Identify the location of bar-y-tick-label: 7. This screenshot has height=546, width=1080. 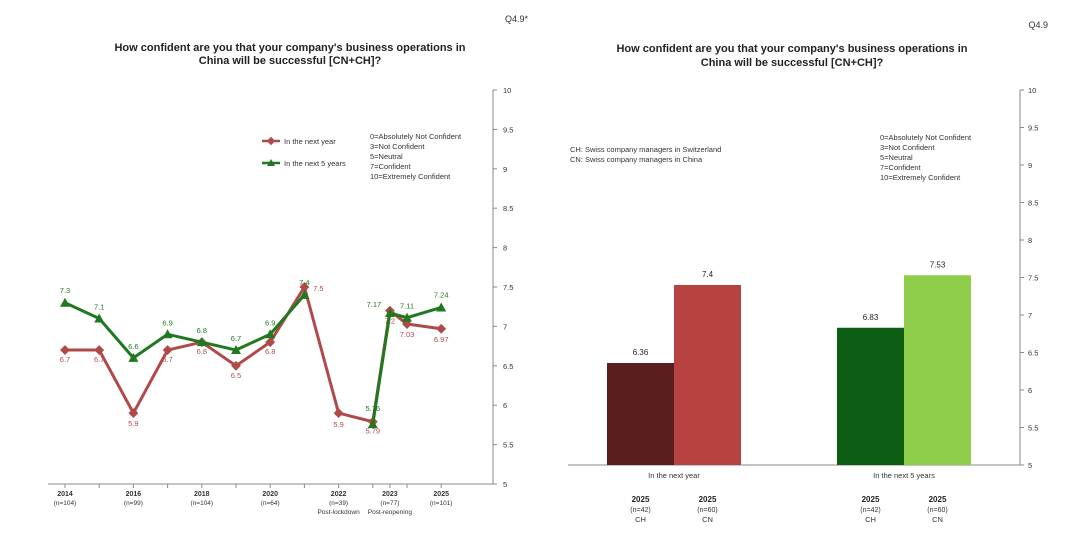
(1030, 315).